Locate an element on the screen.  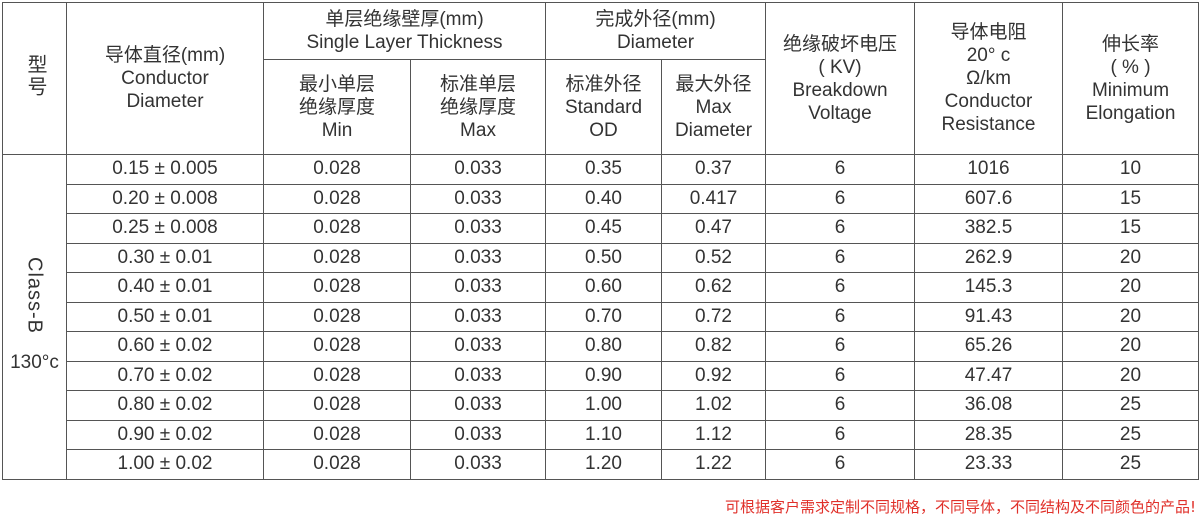
table-cell: 28.35 is located at coordinates (988, 434).